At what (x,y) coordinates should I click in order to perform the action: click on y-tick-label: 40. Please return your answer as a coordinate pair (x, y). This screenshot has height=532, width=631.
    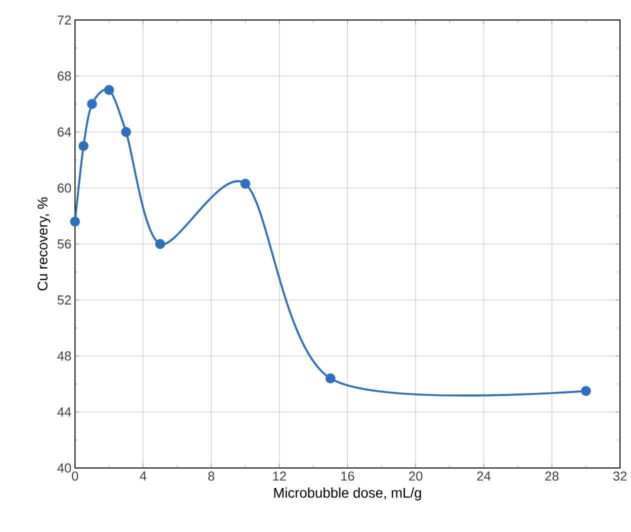
    Looking at the image, I should click on (64, 468).